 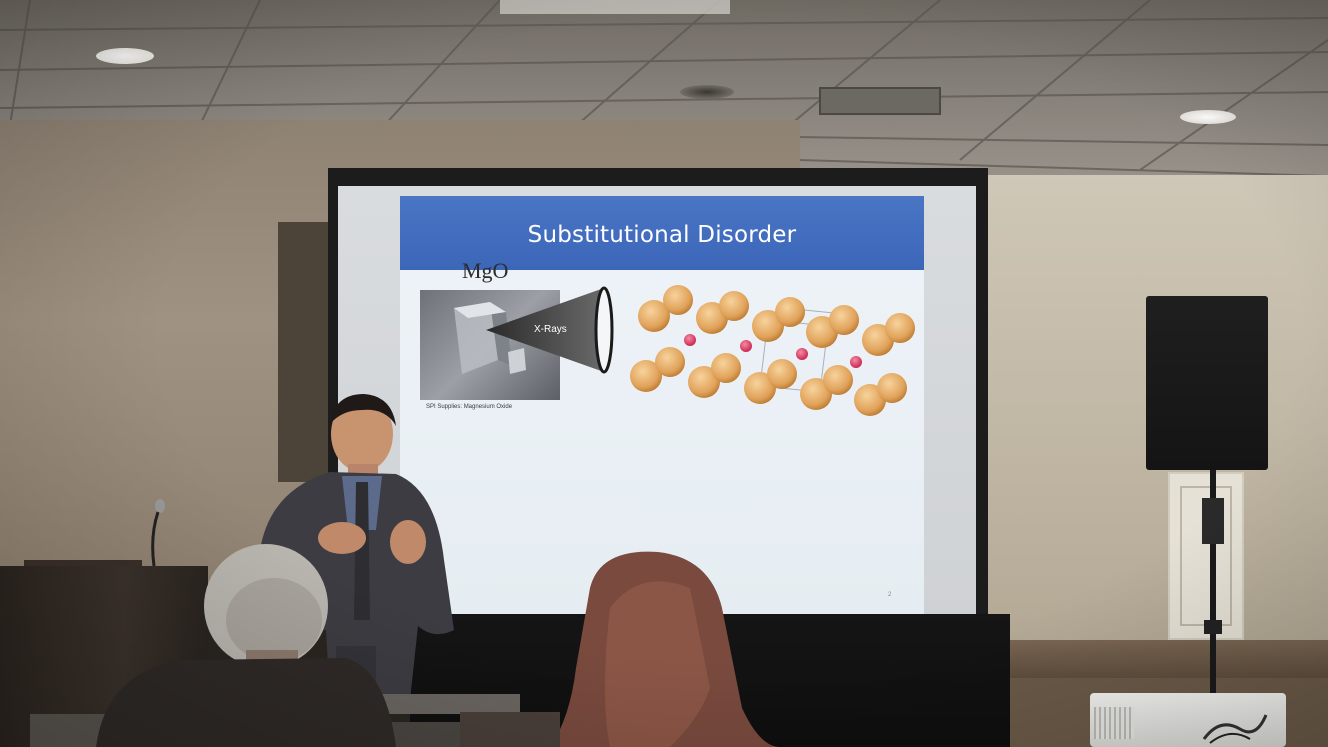 What do you see at coordinates (158, 532) in the screenshot?
I see `microphone` at bounding box center [158, 532].